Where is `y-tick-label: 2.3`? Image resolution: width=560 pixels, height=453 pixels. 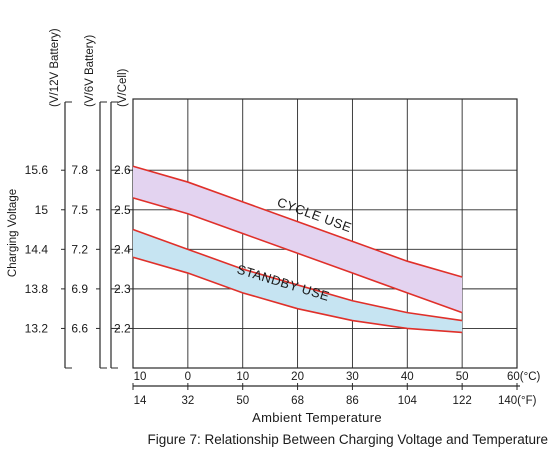
y-tick-label: 2.3 is located at coordinates (122, 289).